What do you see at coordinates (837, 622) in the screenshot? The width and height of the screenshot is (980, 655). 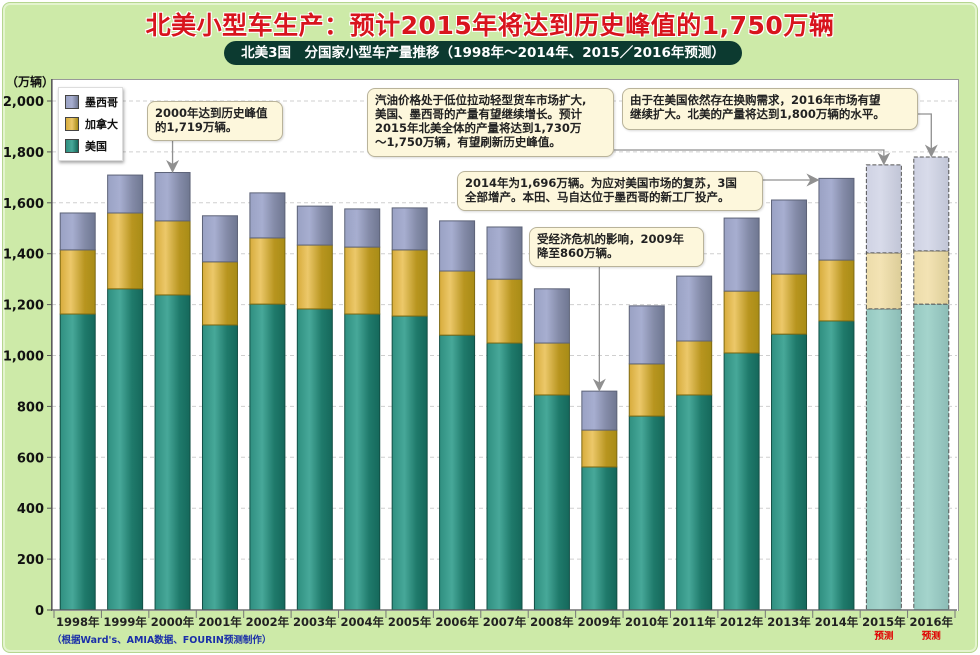 I see `x-tick-label: 2014年` at bounding box center [837, 622].